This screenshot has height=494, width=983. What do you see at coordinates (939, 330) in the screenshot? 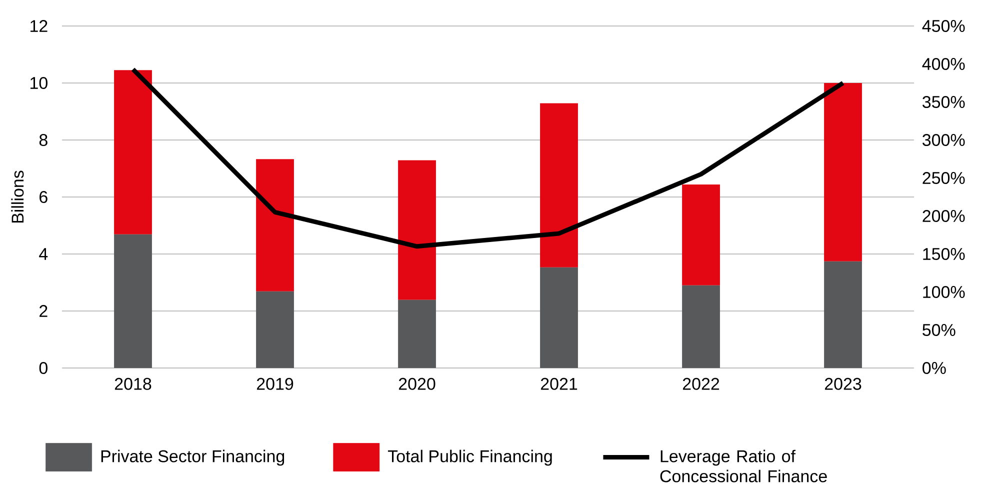
I see `y2-tick-label: 50%` at bounding box center [939, 330].